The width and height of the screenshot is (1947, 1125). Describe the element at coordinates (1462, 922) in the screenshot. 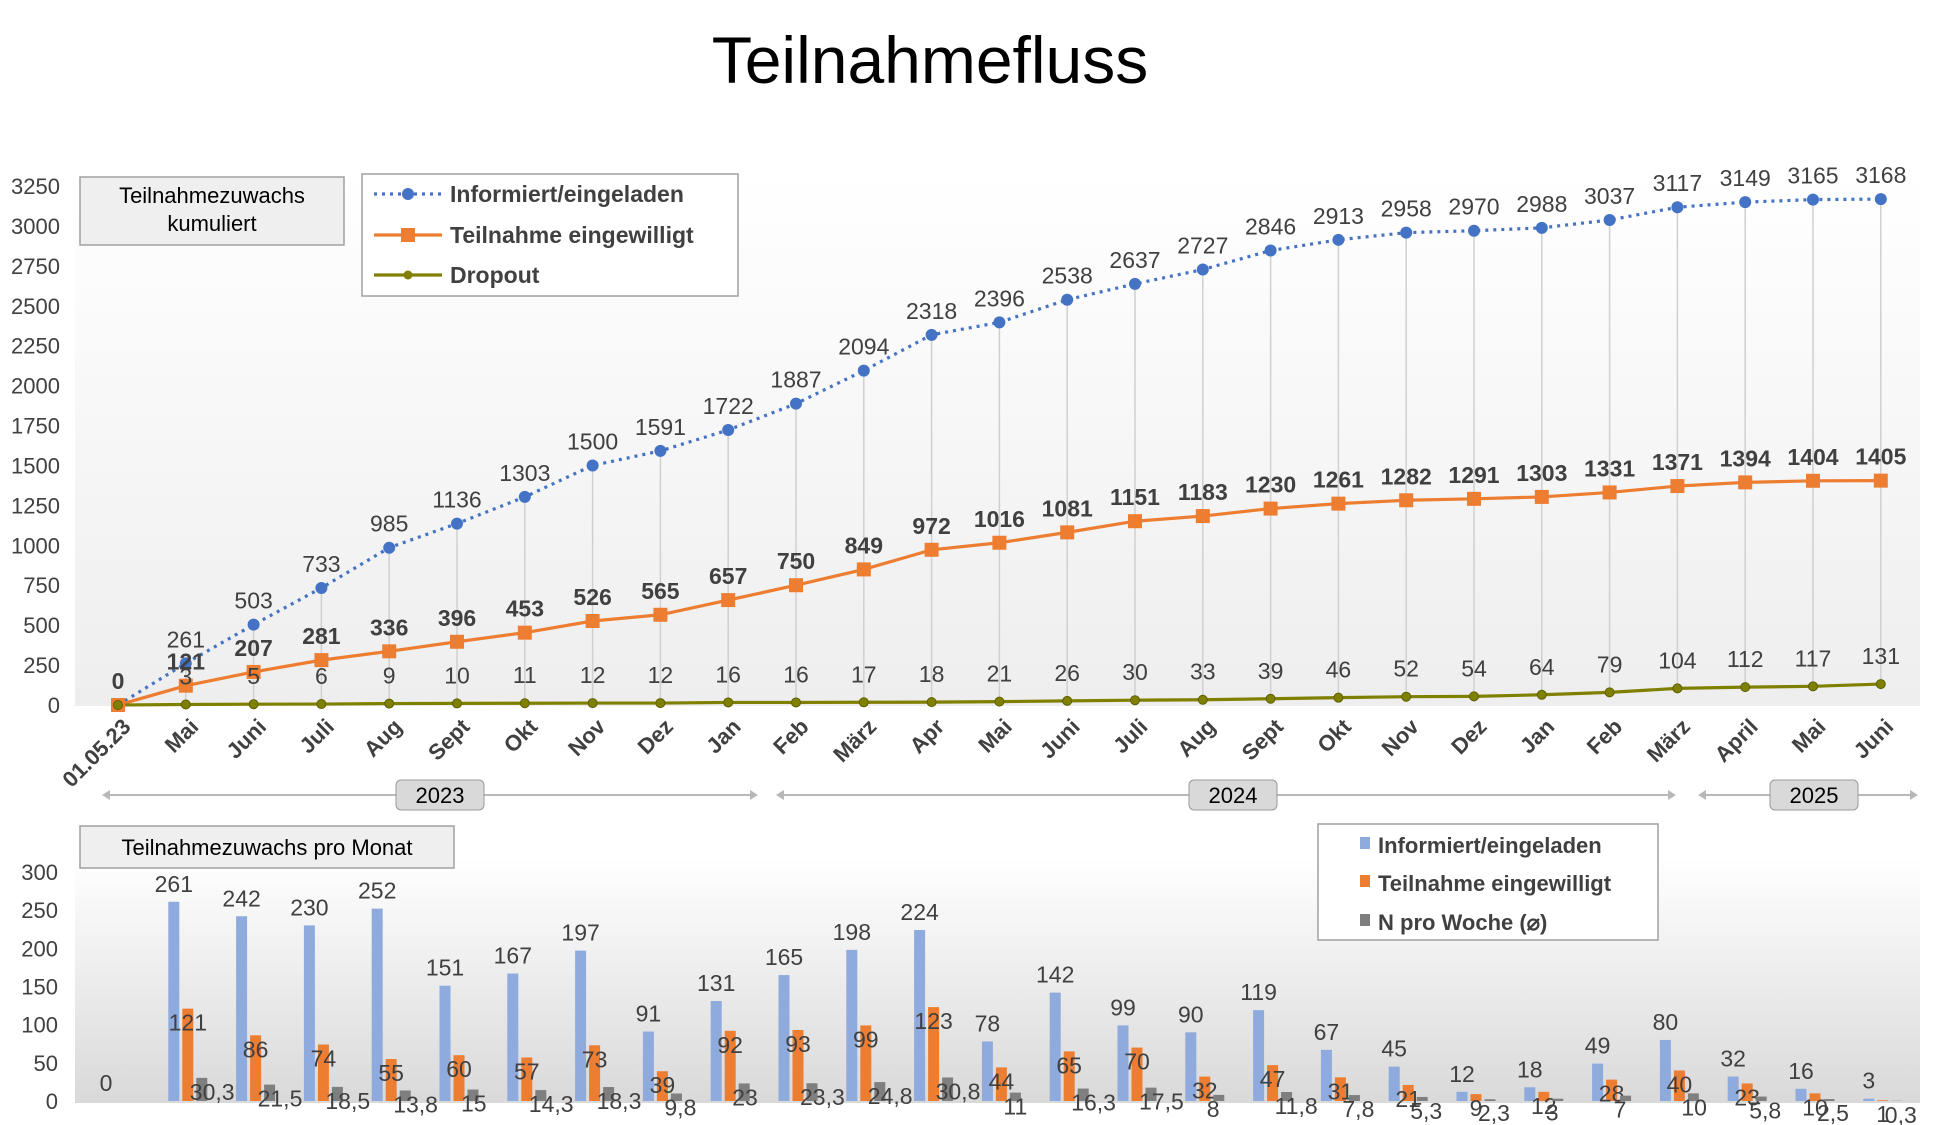

I see `legend-label: N pro Woche (⌀)` at that location.